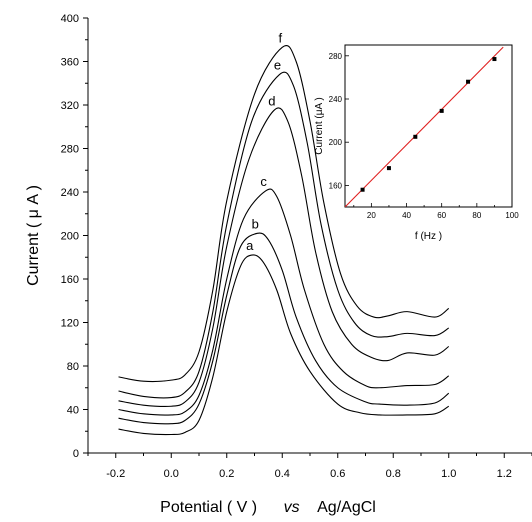 This screenshot has width=532, height=522. I want to click on series-label-c: c, so click(263, 181).